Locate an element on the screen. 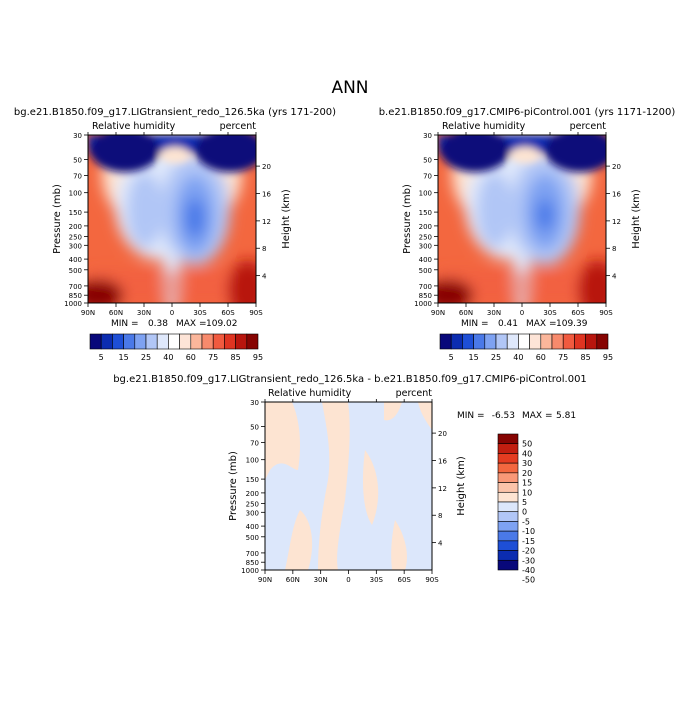 The height and width of the screenshot is (704, 700). panel-2-min-label: MIN = is located at coordinates (475, 324).